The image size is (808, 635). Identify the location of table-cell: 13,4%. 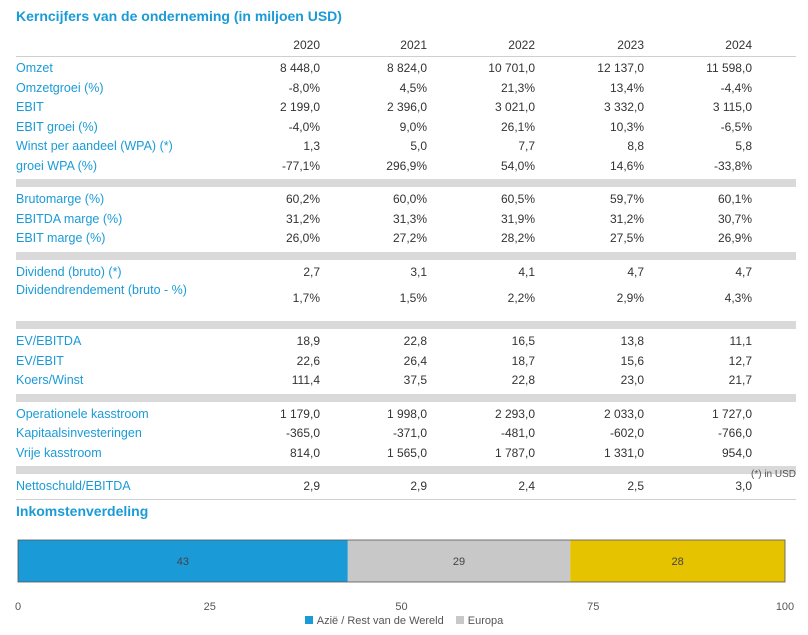
(626, 87).